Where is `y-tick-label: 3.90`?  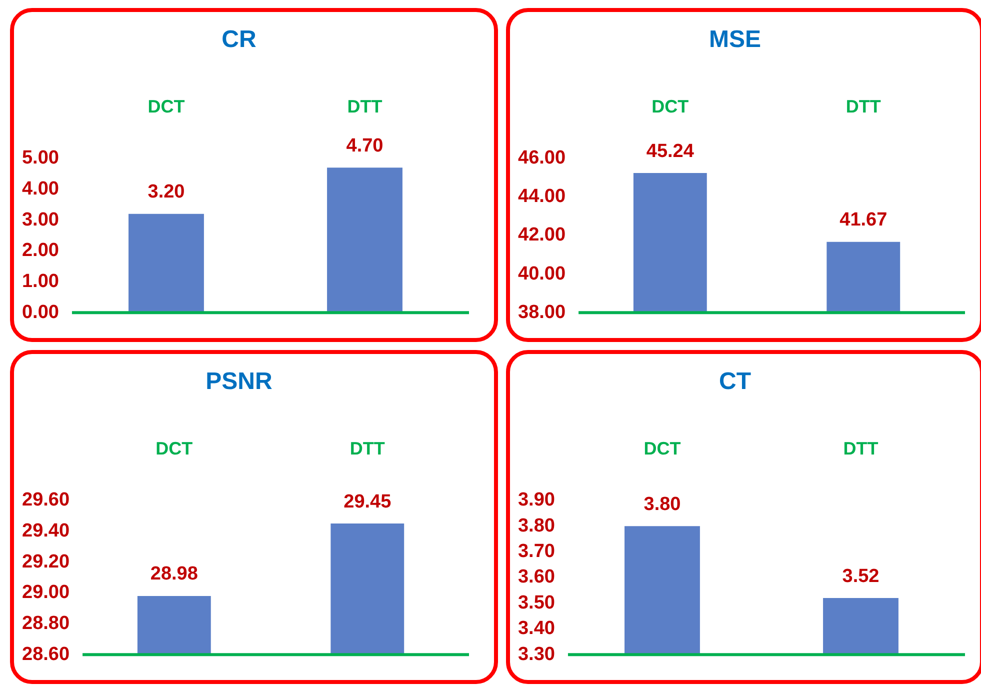 y-tick-label: 3.90 is located at coordinates (536, 500).